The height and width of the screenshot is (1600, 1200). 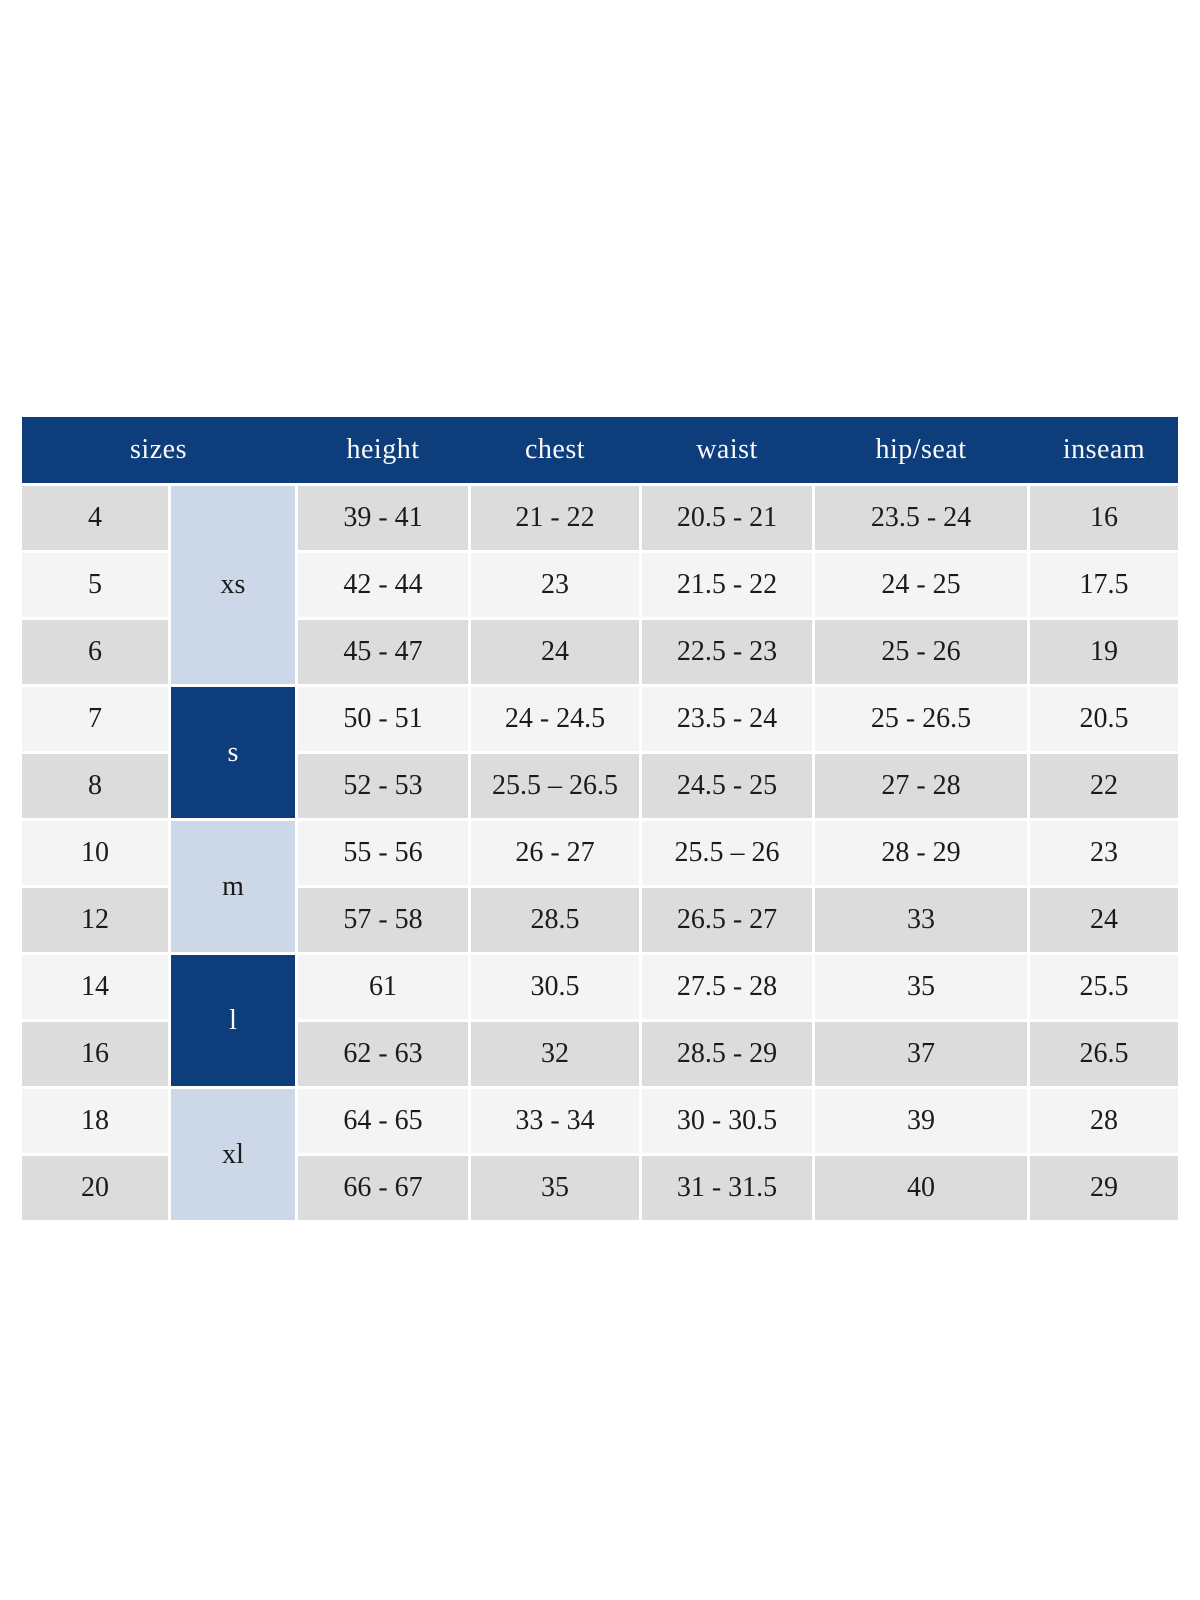 What do you see at coordinates (555, 1054) in the screenshot?
I see `chest-cell: 32` at bounding box center [555, 1054].